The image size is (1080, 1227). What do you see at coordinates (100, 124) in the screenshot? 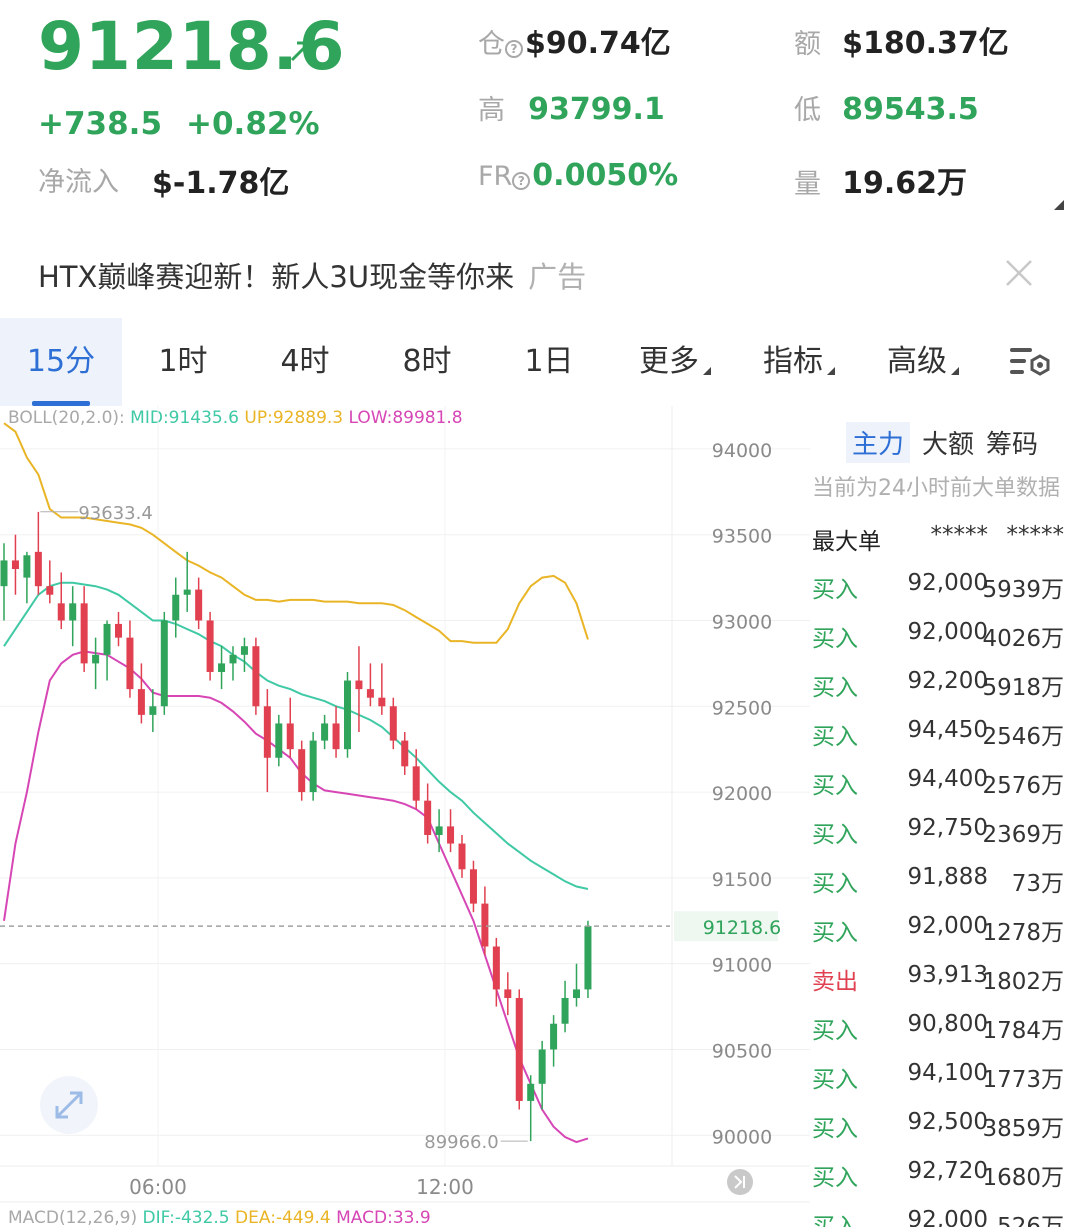
I see `price-change: +738.5` at bounding box center [100, 124].